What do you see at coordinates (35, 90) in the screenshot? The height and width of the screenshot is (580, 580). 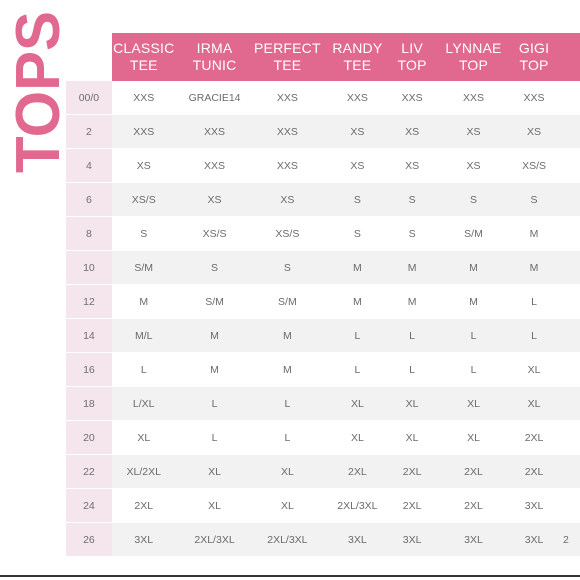 I see `side-title: TOPS` at bounding box center [35, 90].